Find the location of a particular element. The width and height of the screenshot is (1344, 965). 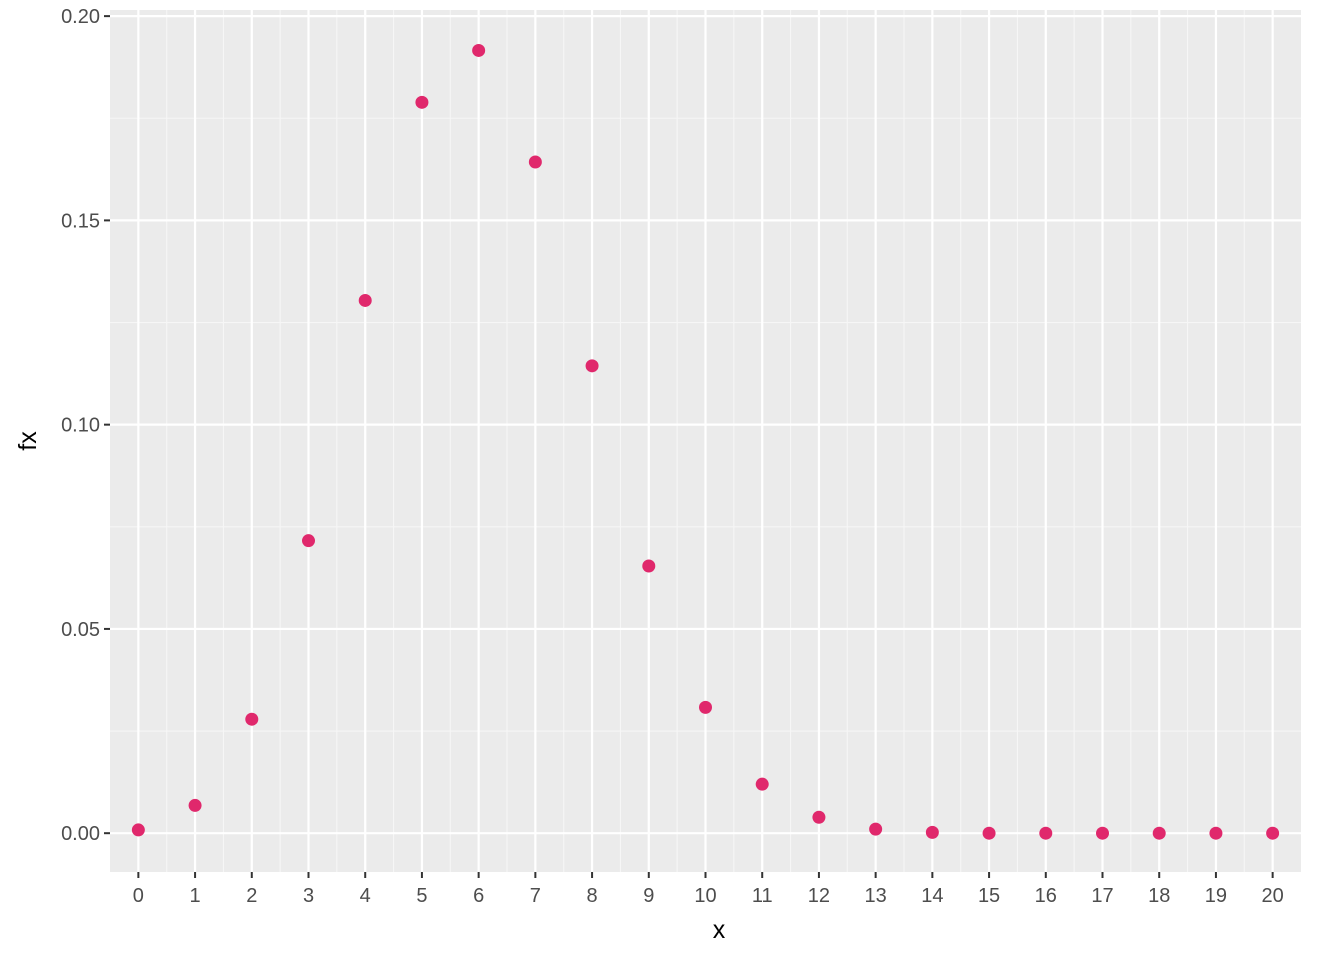

x-tick-label: 9 is located at coordinates (648, 896).